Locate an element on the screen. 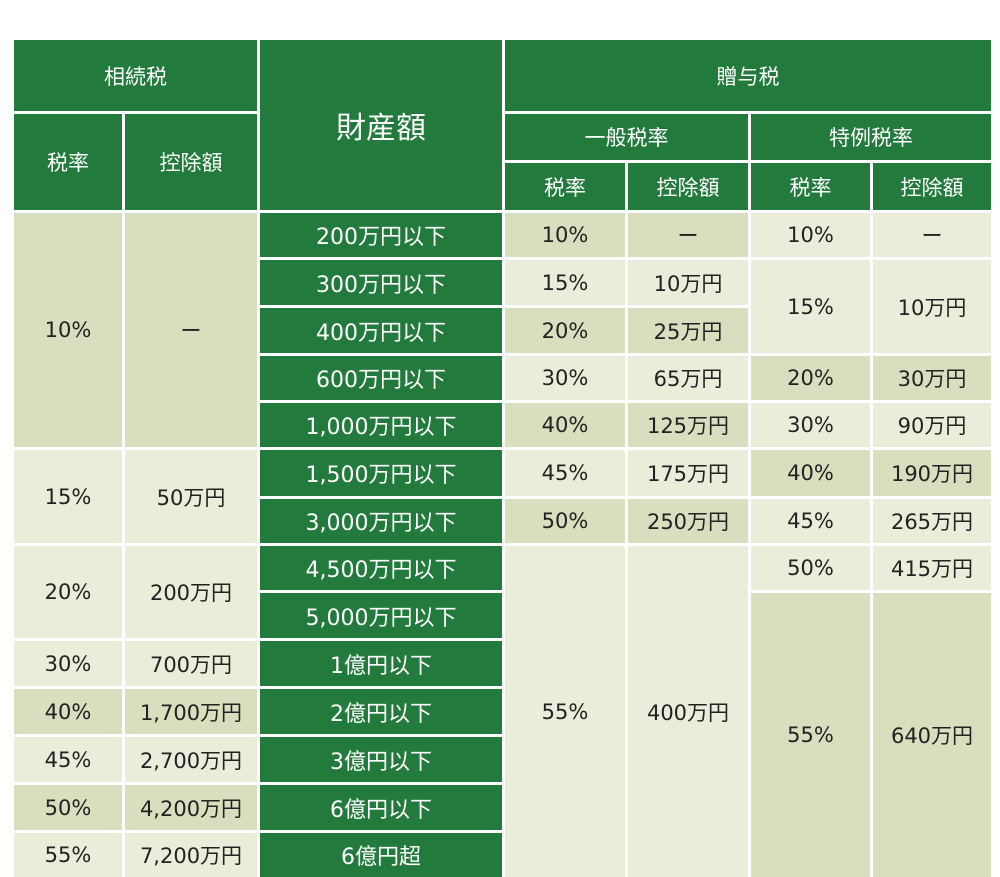 The height and width of the screenshot is (877, 1000). general-deduction-cell: 400万円 is located at coordinates (688, 711).